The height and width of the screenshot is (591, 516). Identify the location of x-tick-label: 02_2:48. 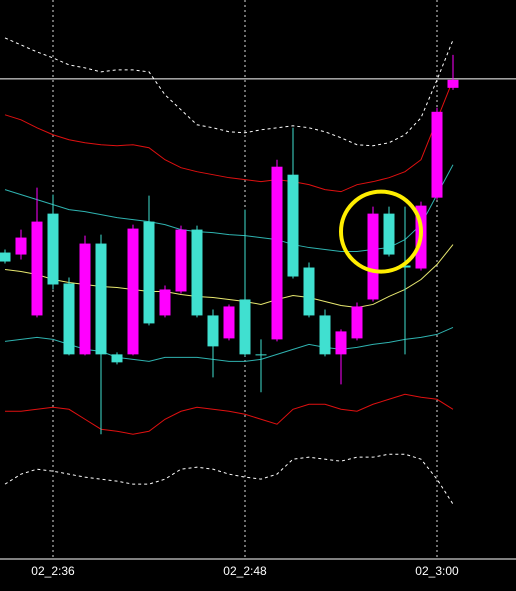
(245, 571).